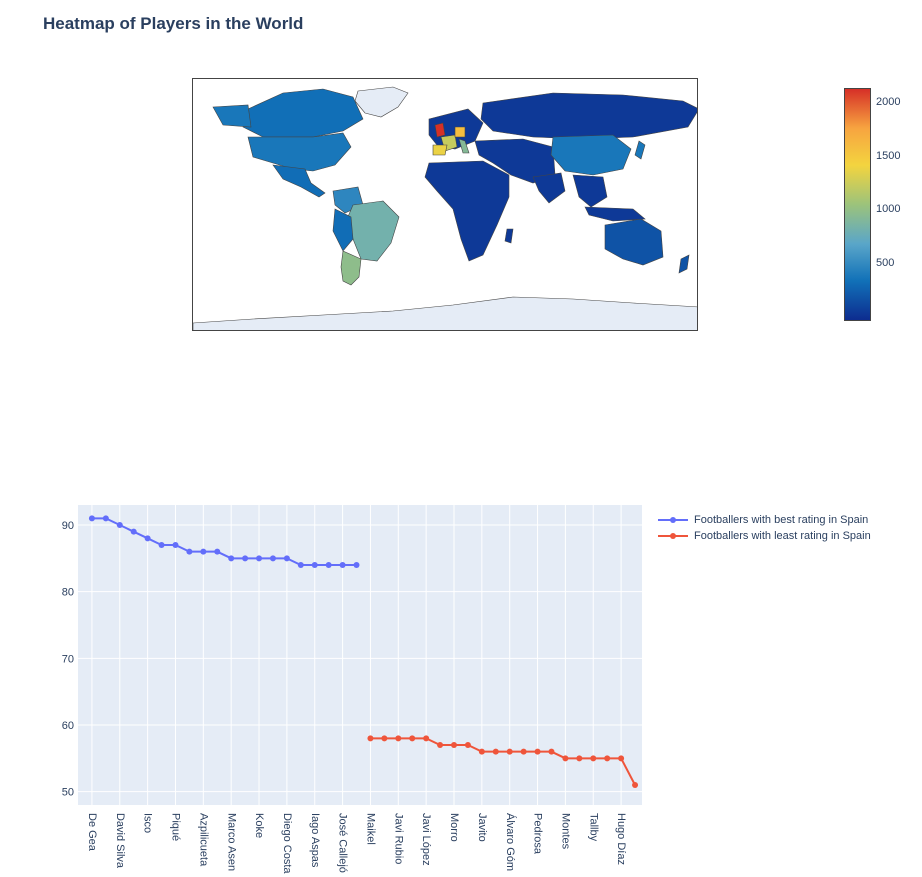 This screenshot has height=877, width=922. I want to click on legend-item-best: Footballers with best rating in Spain, so click(763, 520).